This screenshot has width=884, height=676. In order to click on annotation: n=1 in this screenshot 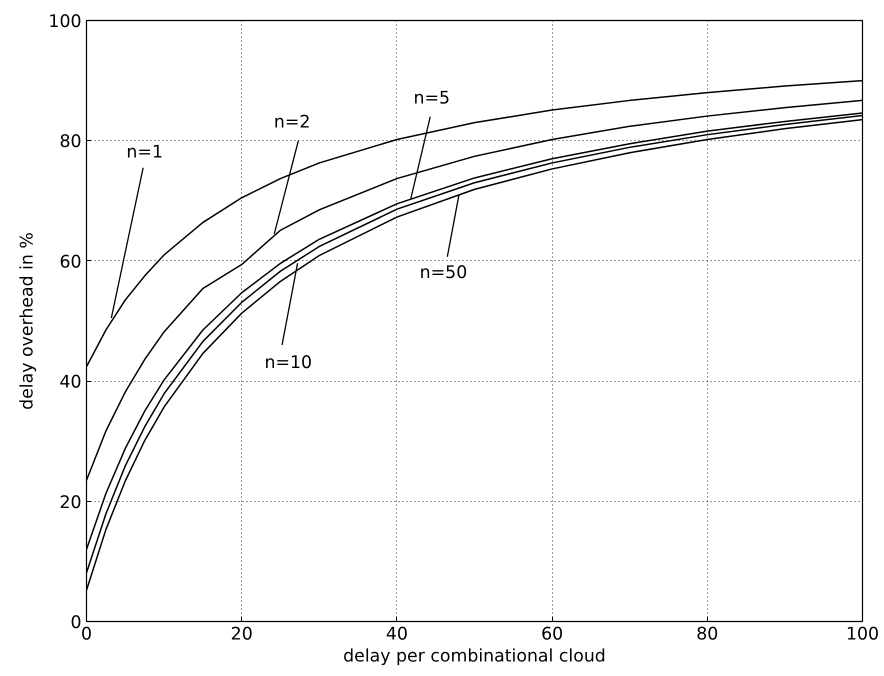, I will do `click(144, 152)`.